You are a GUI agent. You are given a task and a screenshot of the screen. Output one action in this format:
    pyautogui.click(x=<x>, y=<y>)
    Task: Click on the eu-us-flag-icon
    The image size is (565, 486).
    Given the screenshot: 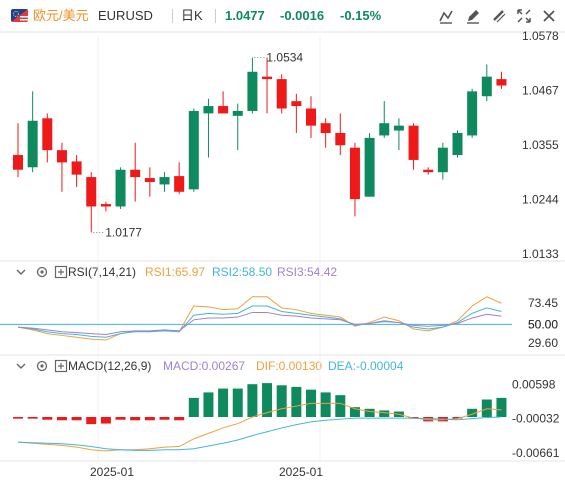 What is the action you would take?
    pyautogui.click(x=19, y=15)
    